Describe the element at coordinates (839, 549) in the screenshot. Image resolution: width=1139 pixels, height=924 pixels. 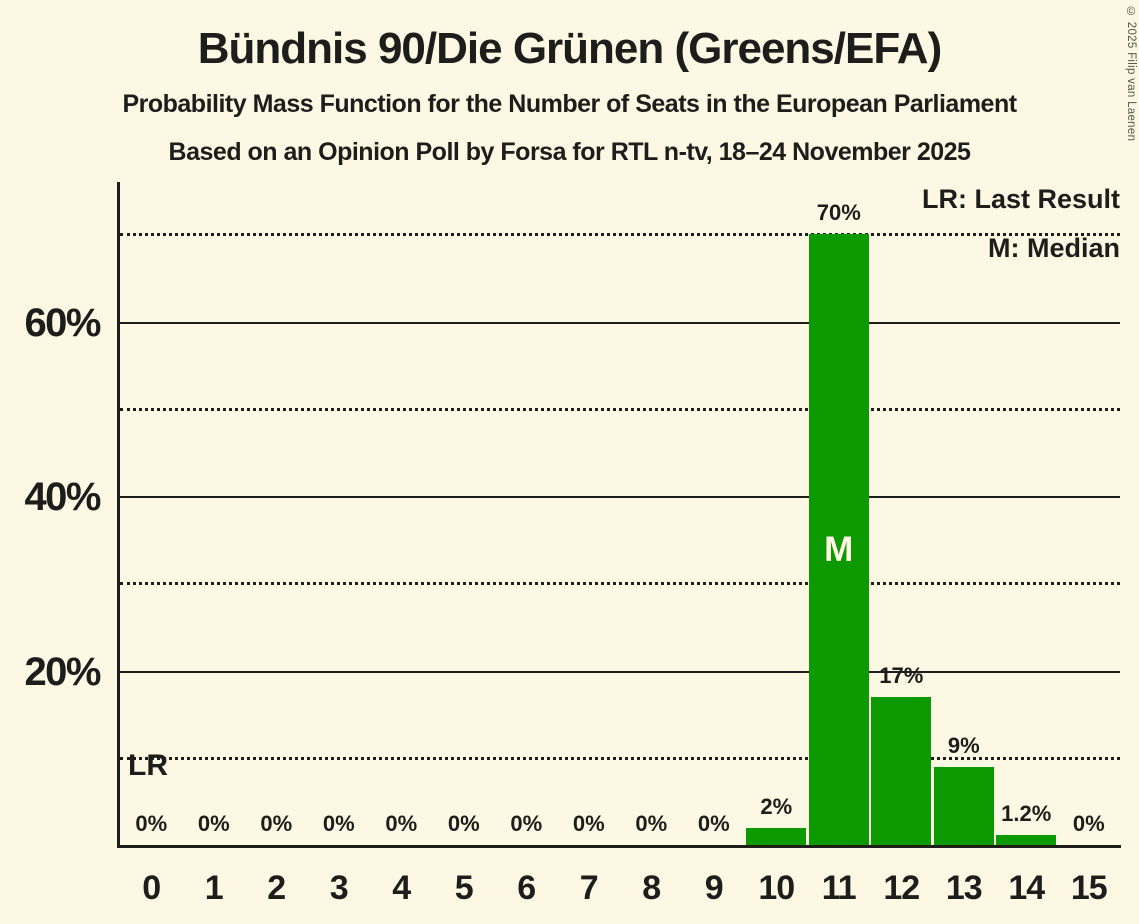
I see `median-annotation: M` at that location.